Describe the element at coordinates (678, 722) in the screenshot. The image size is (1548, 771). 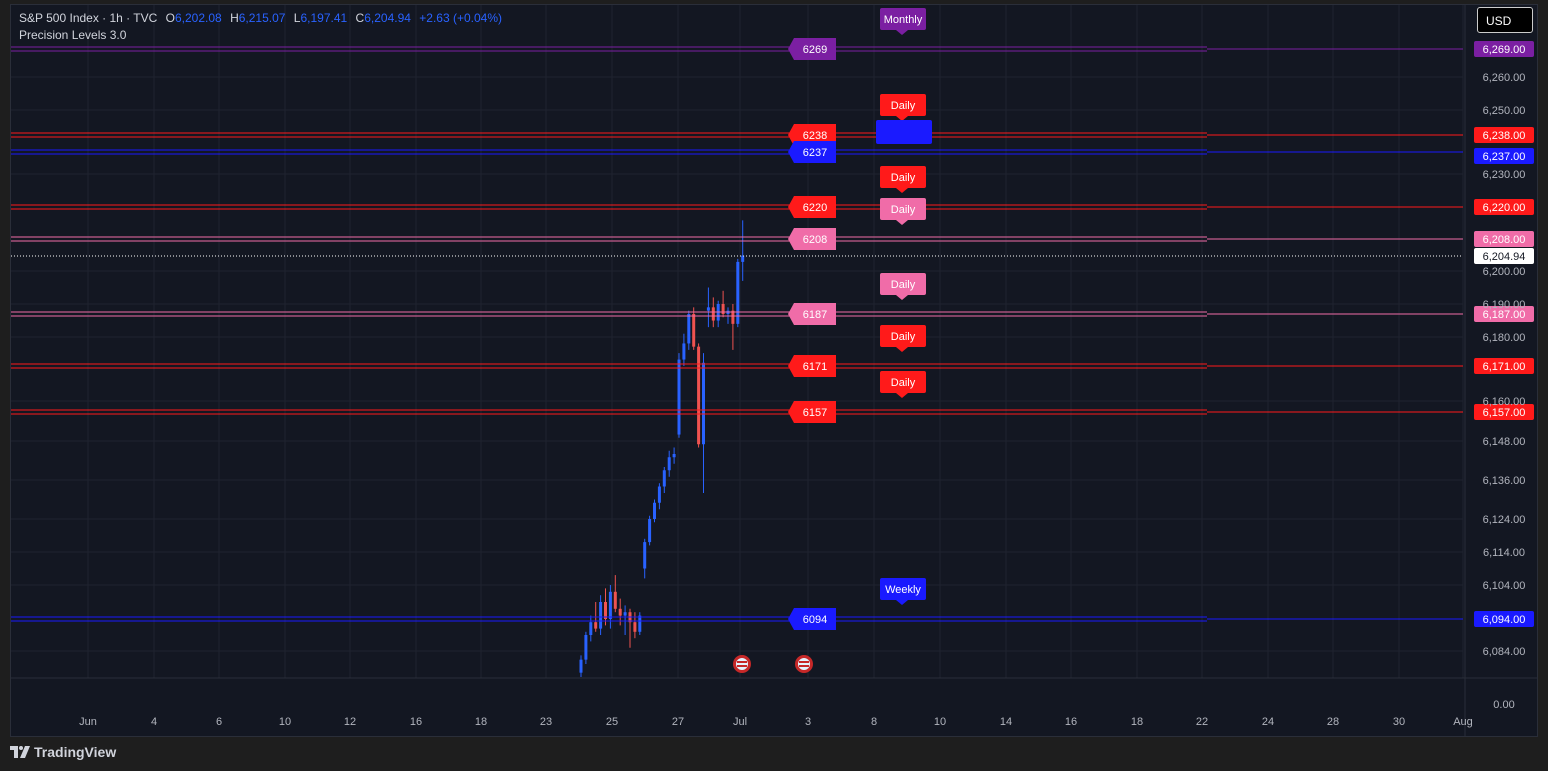
I see `time-axis-tick: 27` at that location.